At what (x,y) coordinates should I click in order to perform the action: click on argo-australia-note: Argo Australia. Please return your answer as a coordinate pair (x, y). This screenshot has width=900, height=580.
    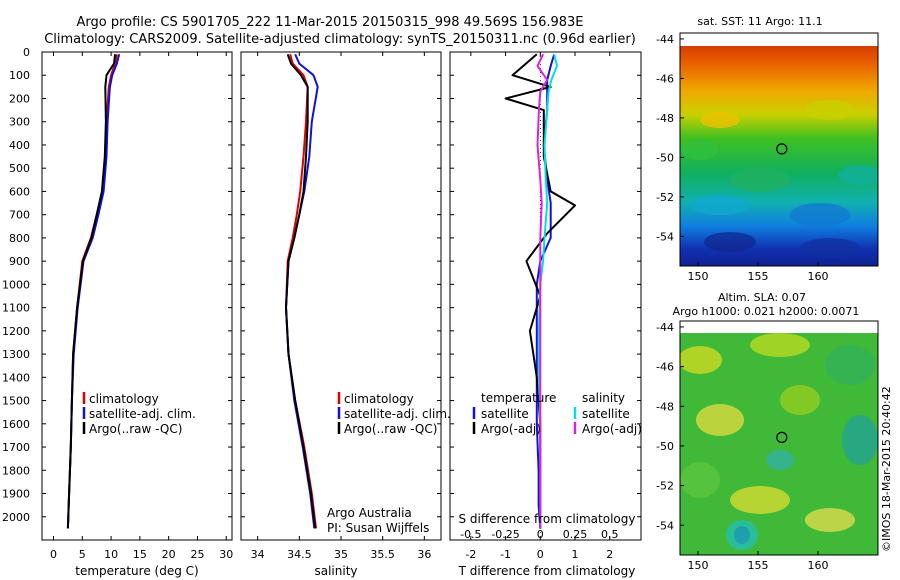
    Looking at the image, I should click on (369, 513).